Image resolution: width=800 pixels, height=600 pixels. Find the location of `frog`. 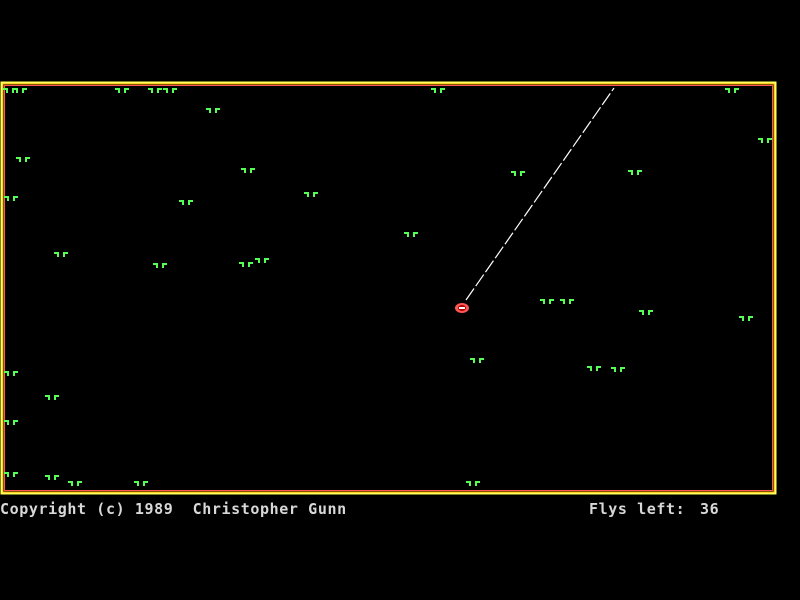

frog is located at coordinates (462, 308).